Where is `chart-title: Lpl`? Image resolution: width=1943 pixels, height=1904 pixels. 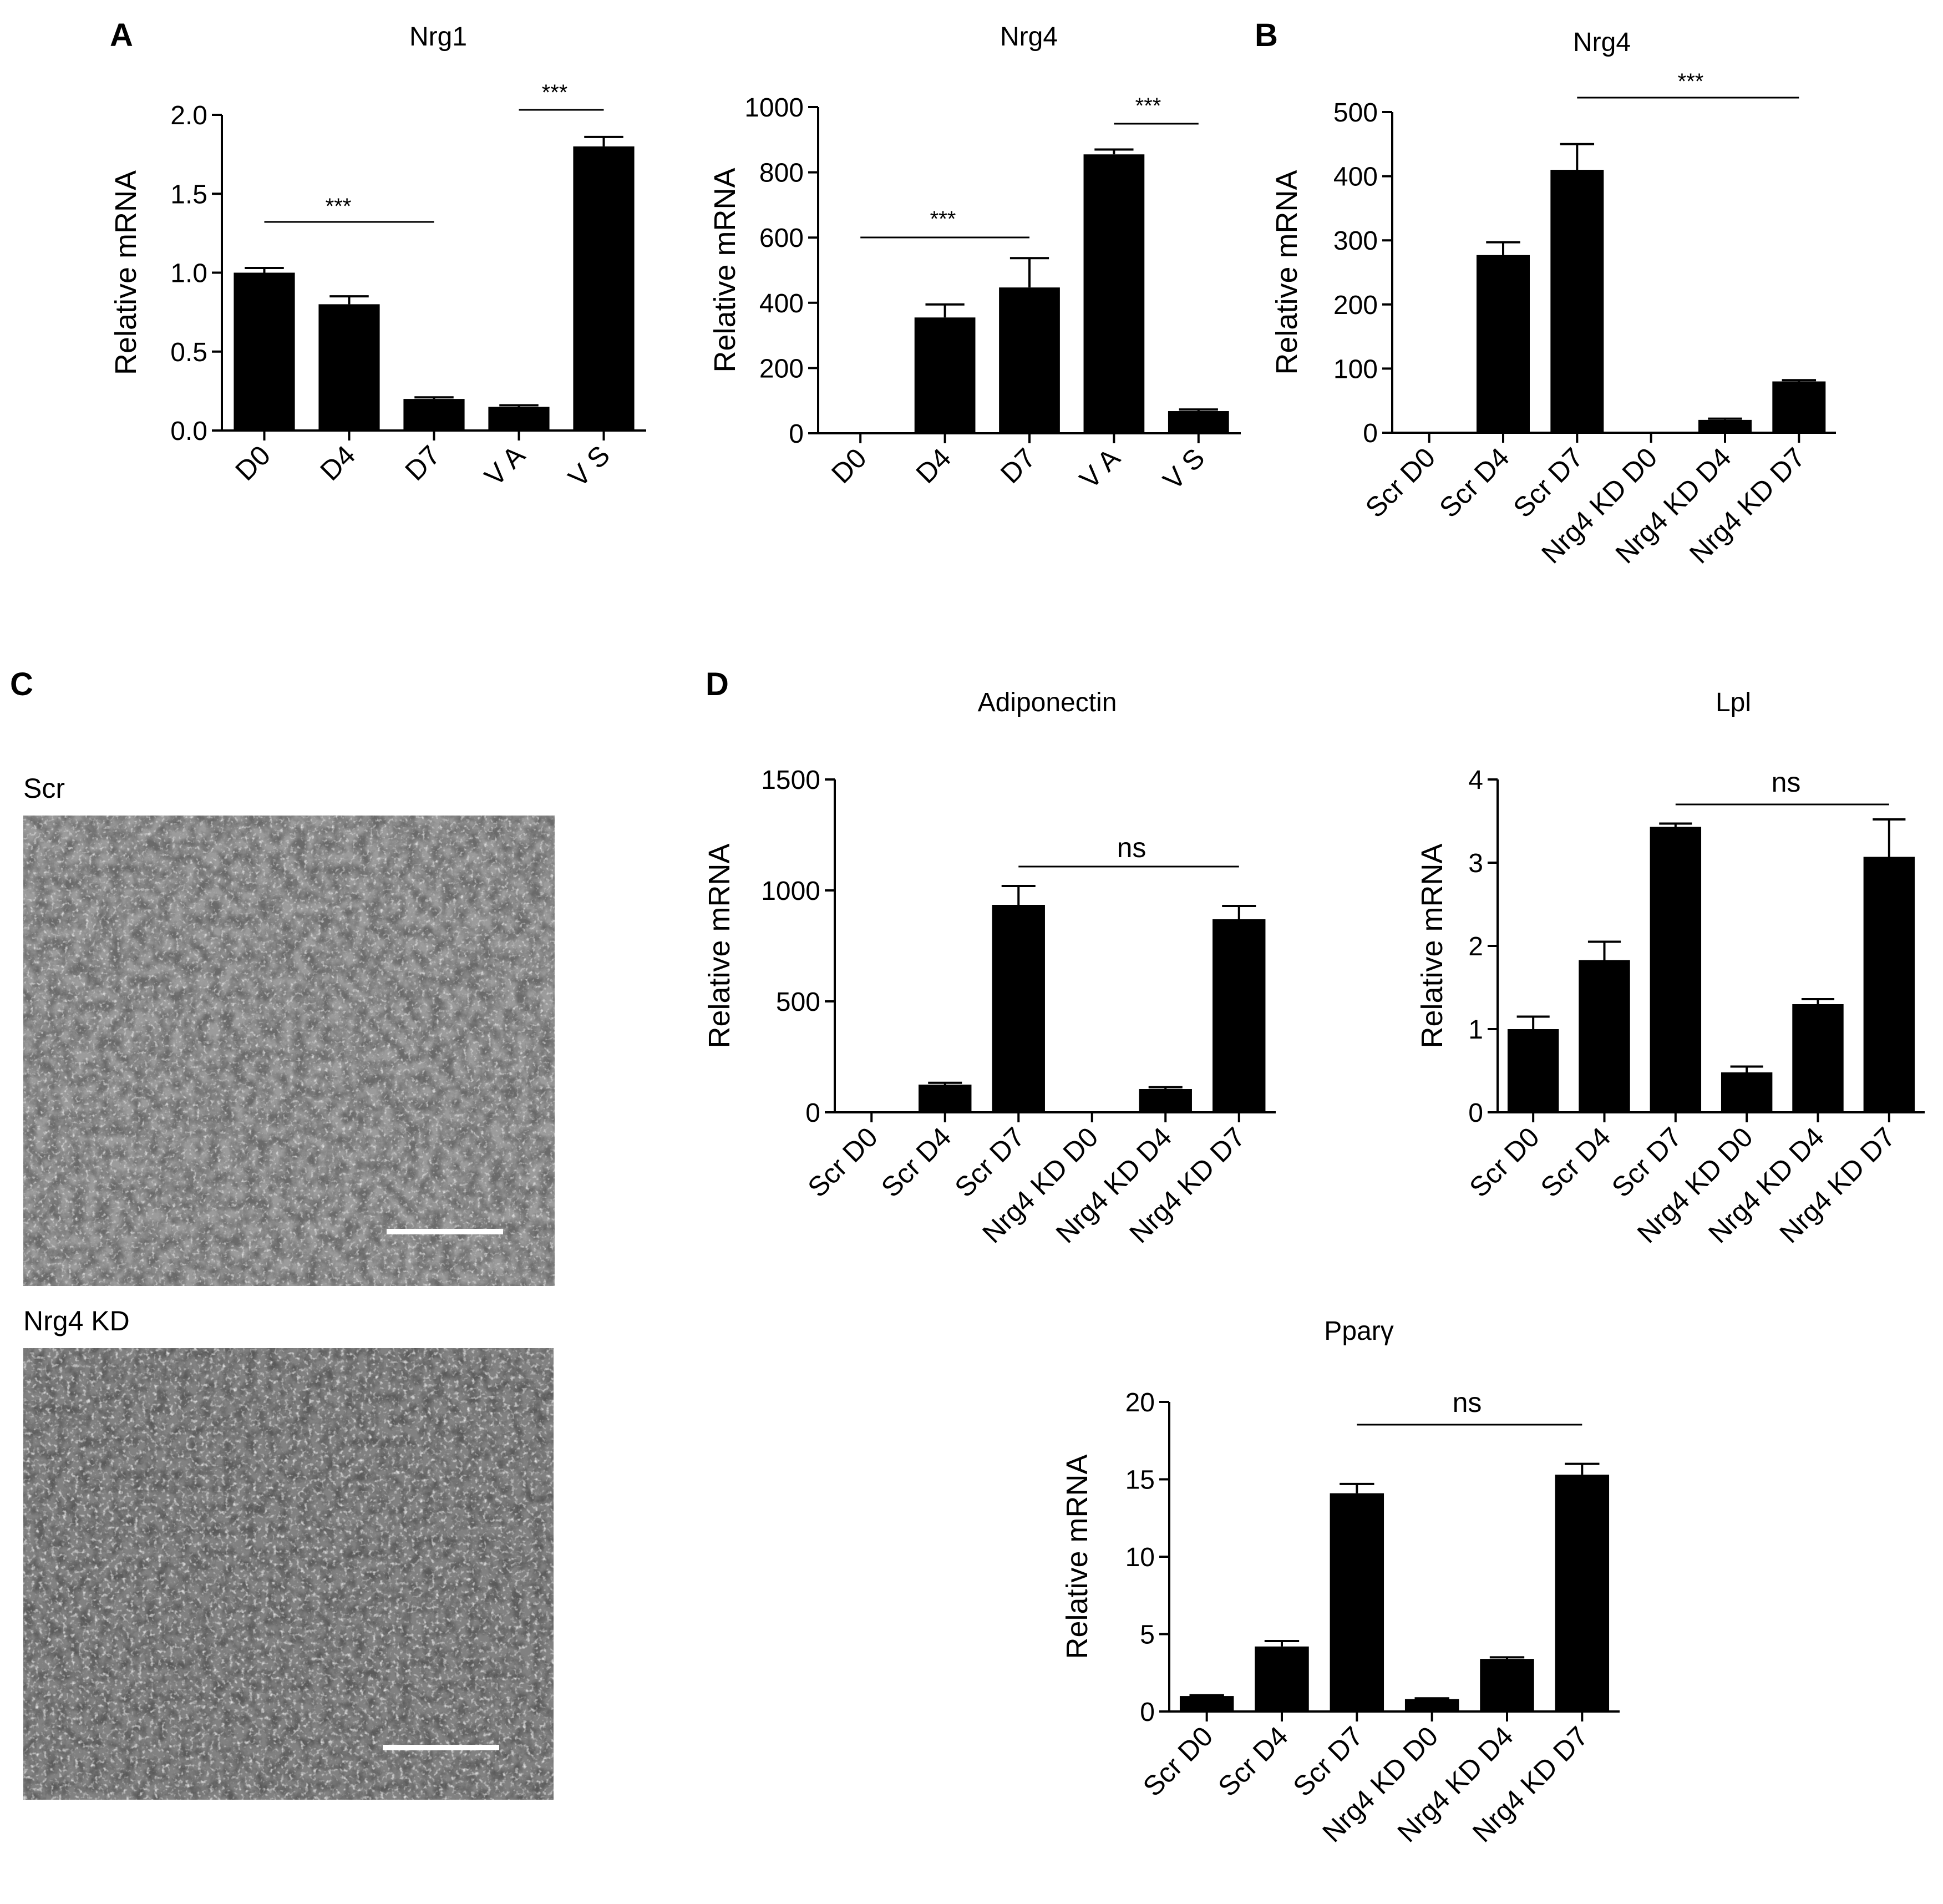 chart-title: Lpl is located at coordinates (1734, 702).